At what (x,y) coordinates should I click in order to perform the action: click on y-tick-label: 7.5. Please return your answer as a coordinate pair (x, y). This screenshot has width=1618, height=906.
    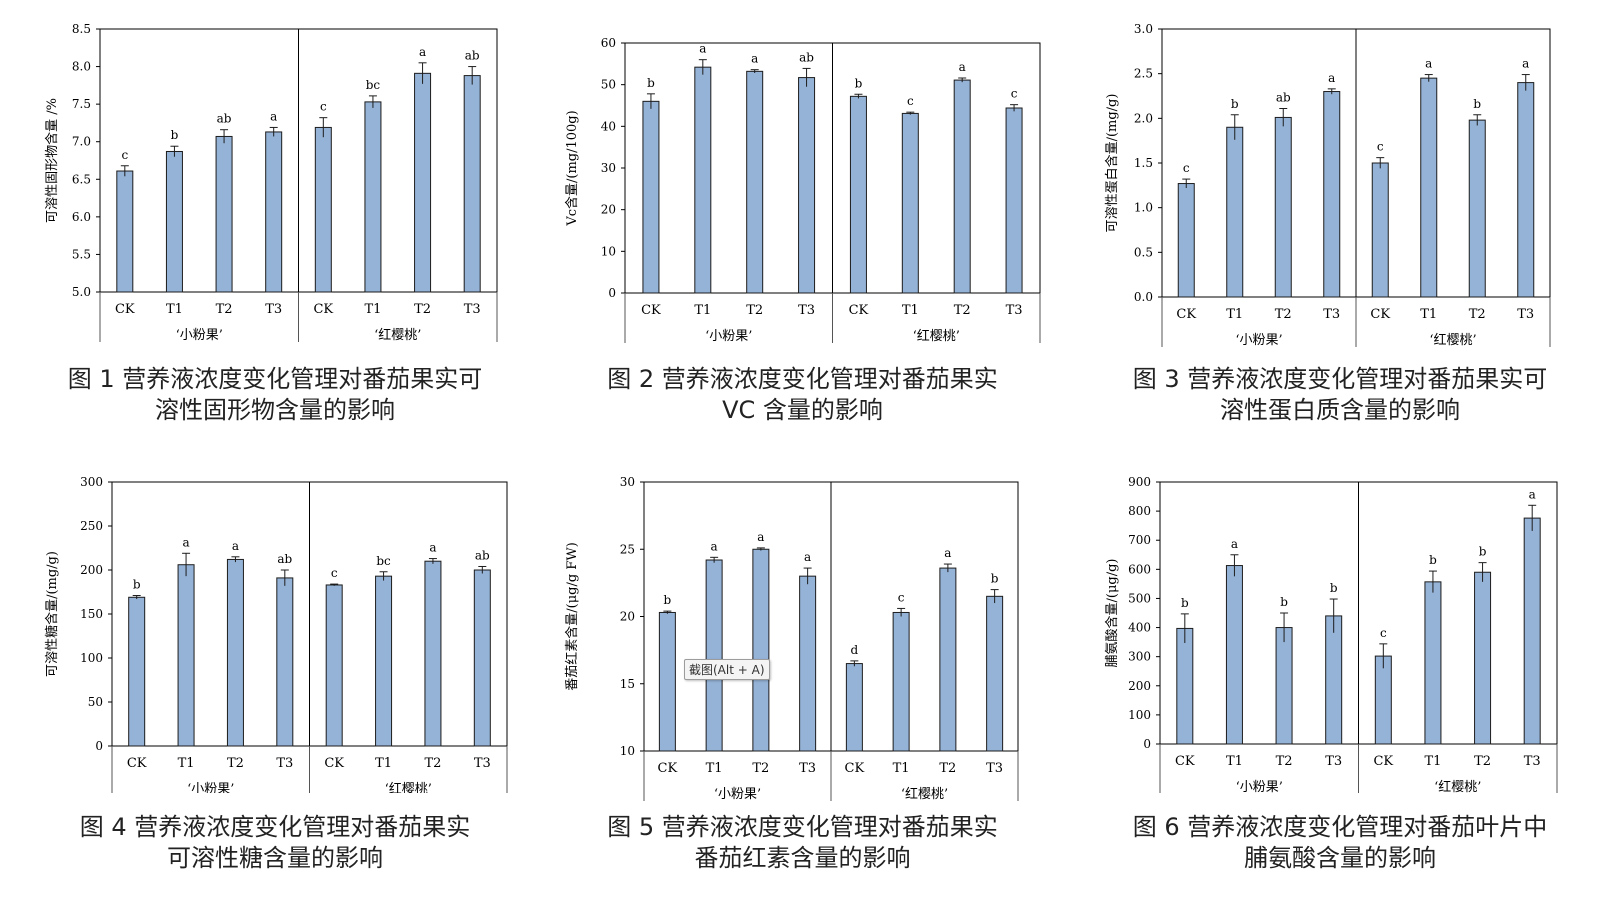
    Looking at the image, I should click on (81, 104).